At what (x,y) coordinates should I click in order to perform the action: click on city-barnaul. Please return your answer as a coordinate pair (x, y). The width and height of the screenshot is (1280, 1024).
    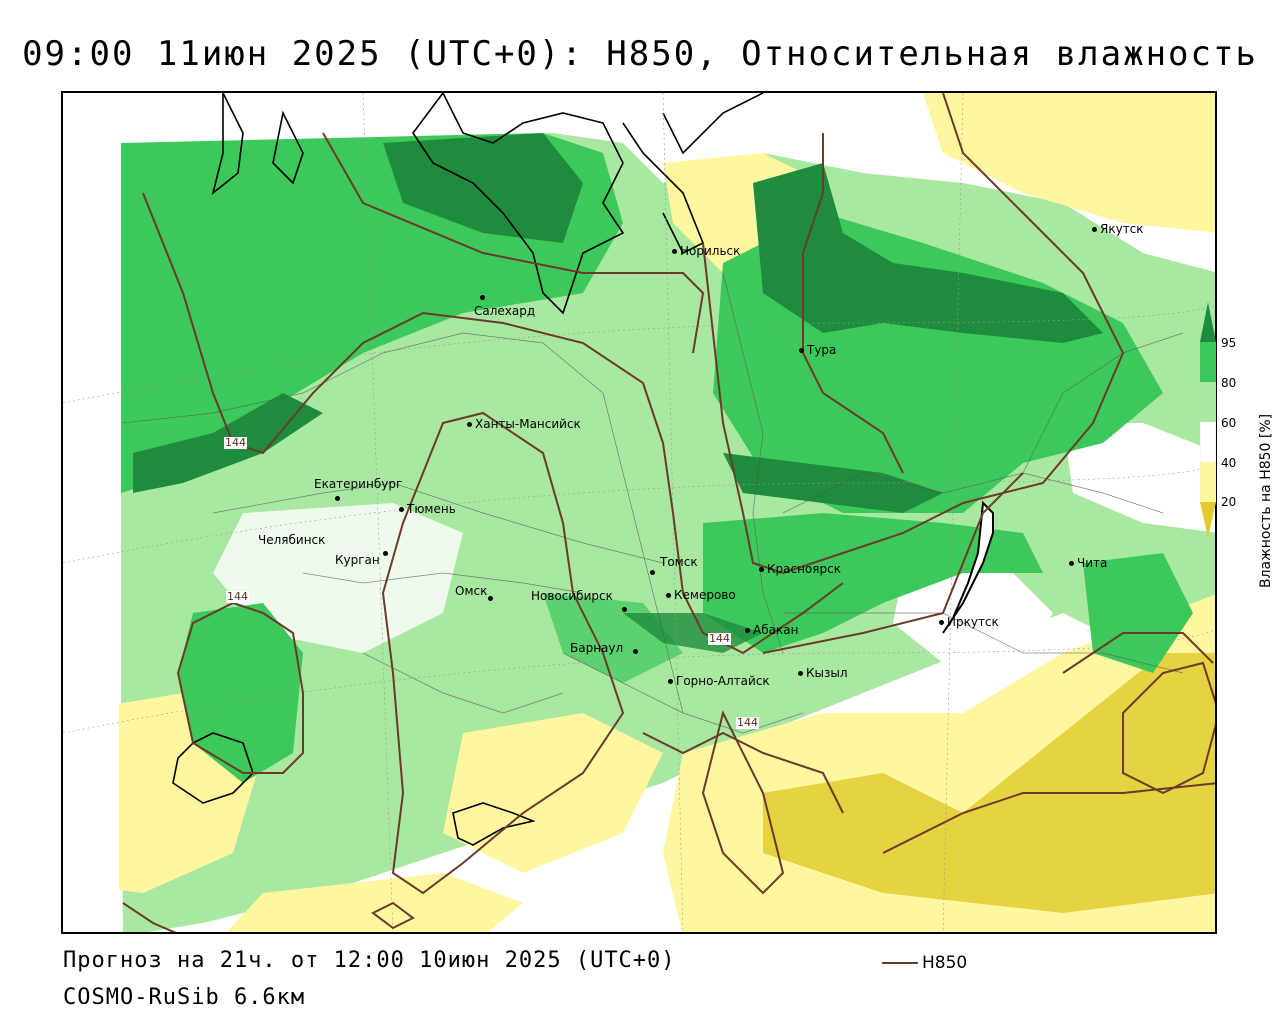
    Looking at the image, I should click on (637, 651).